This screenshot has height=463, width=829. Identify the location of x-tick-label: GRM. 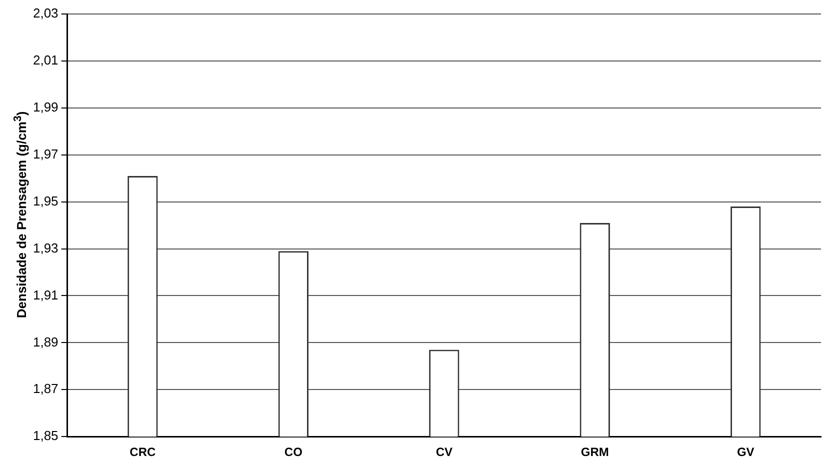
(594, 452).